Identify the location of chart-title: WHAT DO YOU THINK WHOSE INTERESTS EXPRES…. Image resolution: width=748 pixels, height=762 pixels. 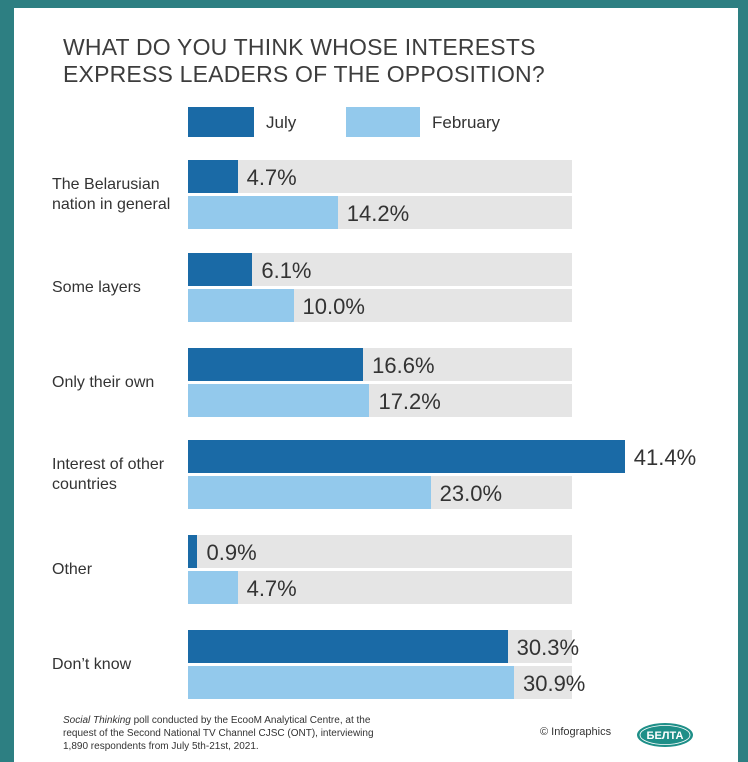
(304, 60).